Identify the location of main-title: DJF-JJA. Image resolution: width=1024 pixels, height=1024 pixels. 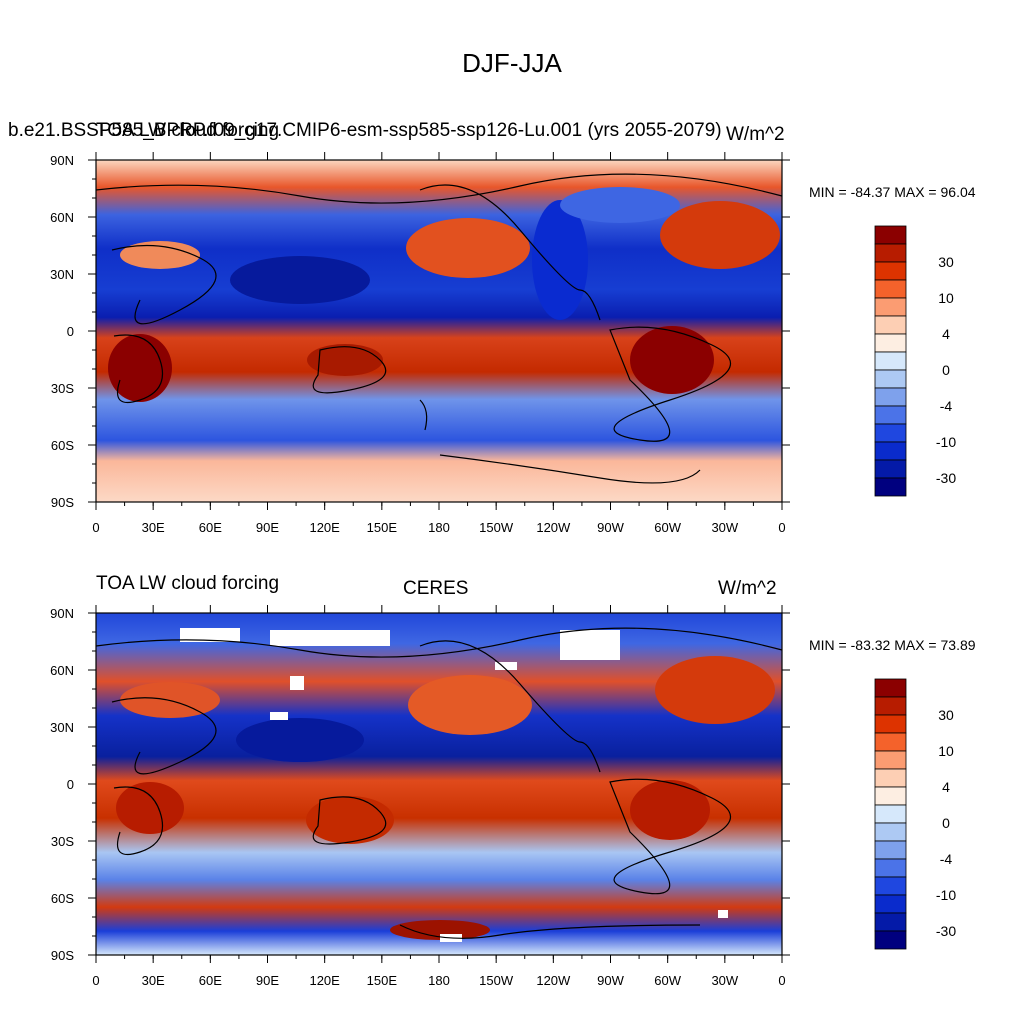
(512, 63).